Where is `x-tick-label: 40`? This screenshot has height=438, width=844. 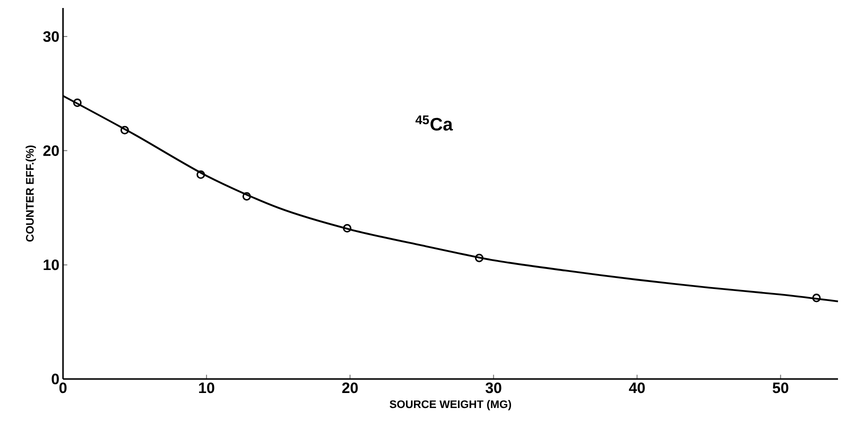 x-tick-label: 40 is located at coordinates (636, 388).